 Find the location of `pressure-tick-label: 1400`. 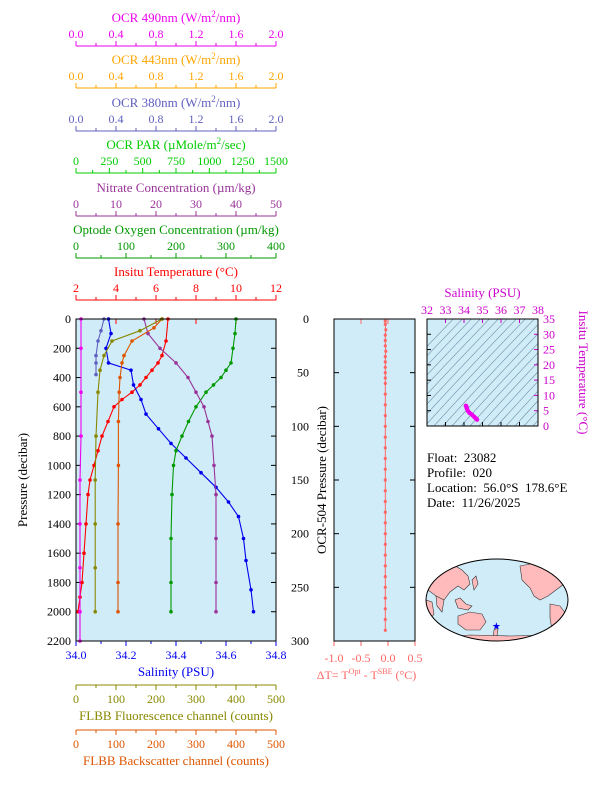

pressure-tick-label: 1400 is located at coordinates (59, 524).